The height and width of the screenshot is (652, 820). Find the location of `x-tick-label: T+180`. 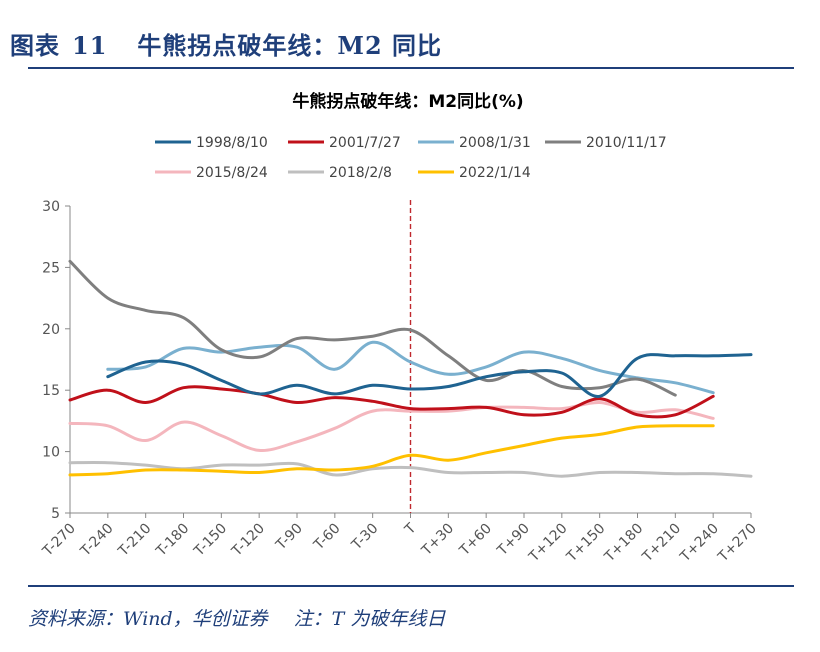

x-tick-label: T+180 is located at coordinates (623, 543).